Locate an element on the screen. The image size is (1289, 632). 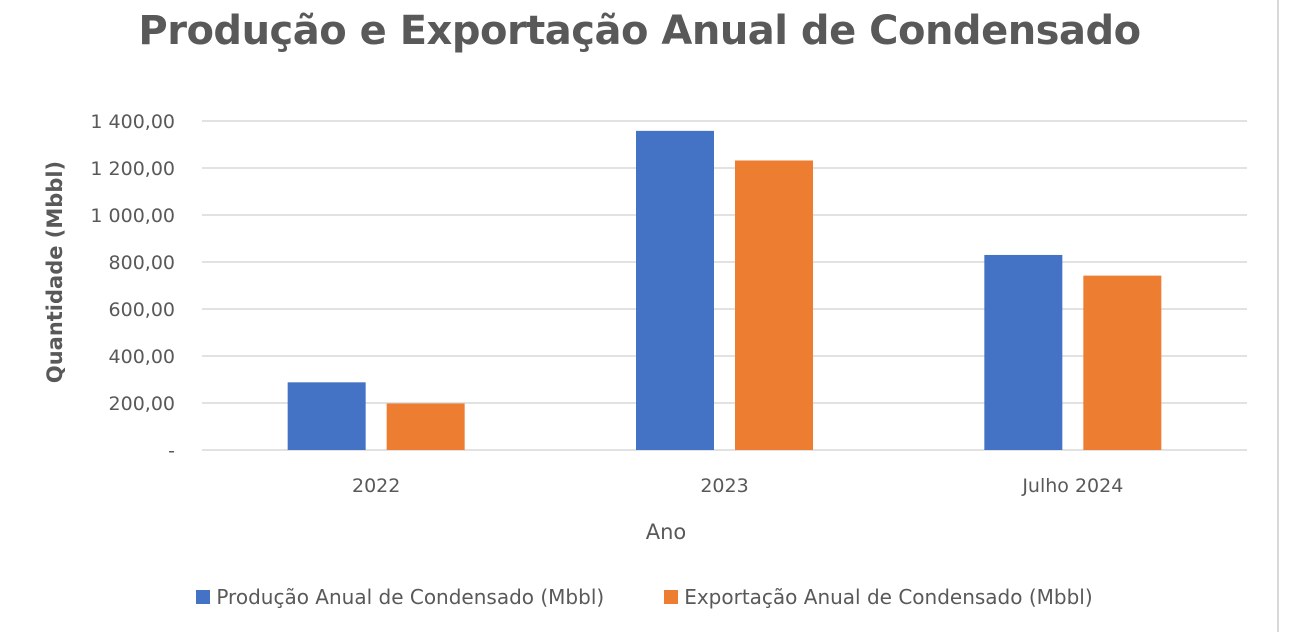
legend-swatch-exportacao is located at coordinates (671, 597).